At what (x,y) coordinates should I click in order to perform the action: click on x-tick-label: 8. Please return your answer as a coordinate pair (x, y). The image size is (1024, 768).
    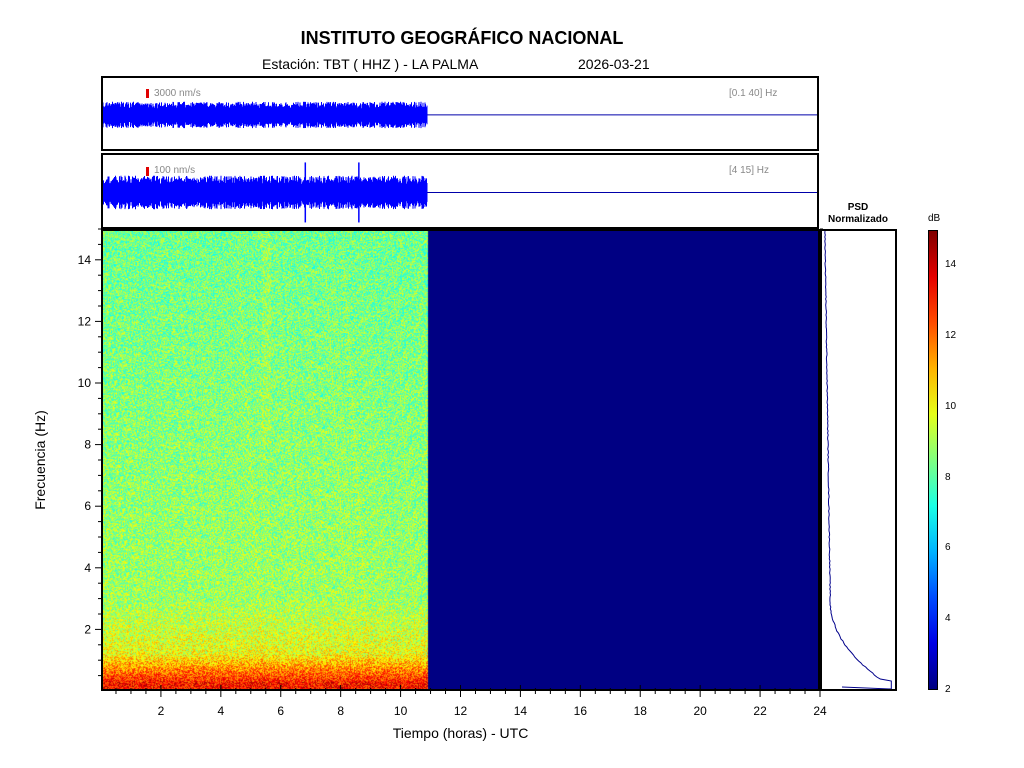
    Looking at the image, I should click on (340, 711).